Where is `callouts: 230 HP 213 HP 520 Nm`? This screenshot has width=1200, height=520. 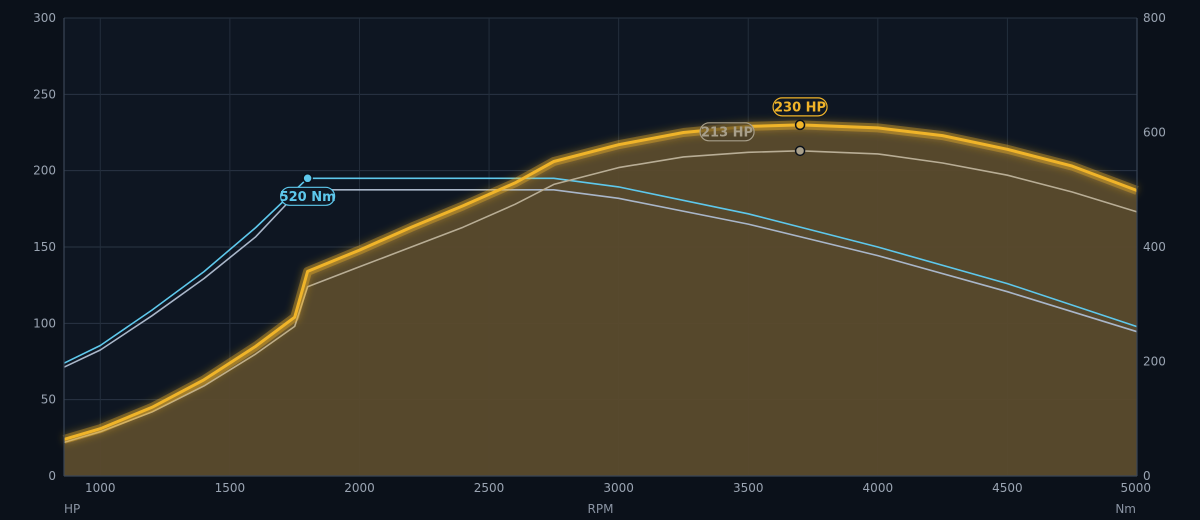 callouts: 230 HP 213 HP 520 Nm is located at coordinates (554, 151).